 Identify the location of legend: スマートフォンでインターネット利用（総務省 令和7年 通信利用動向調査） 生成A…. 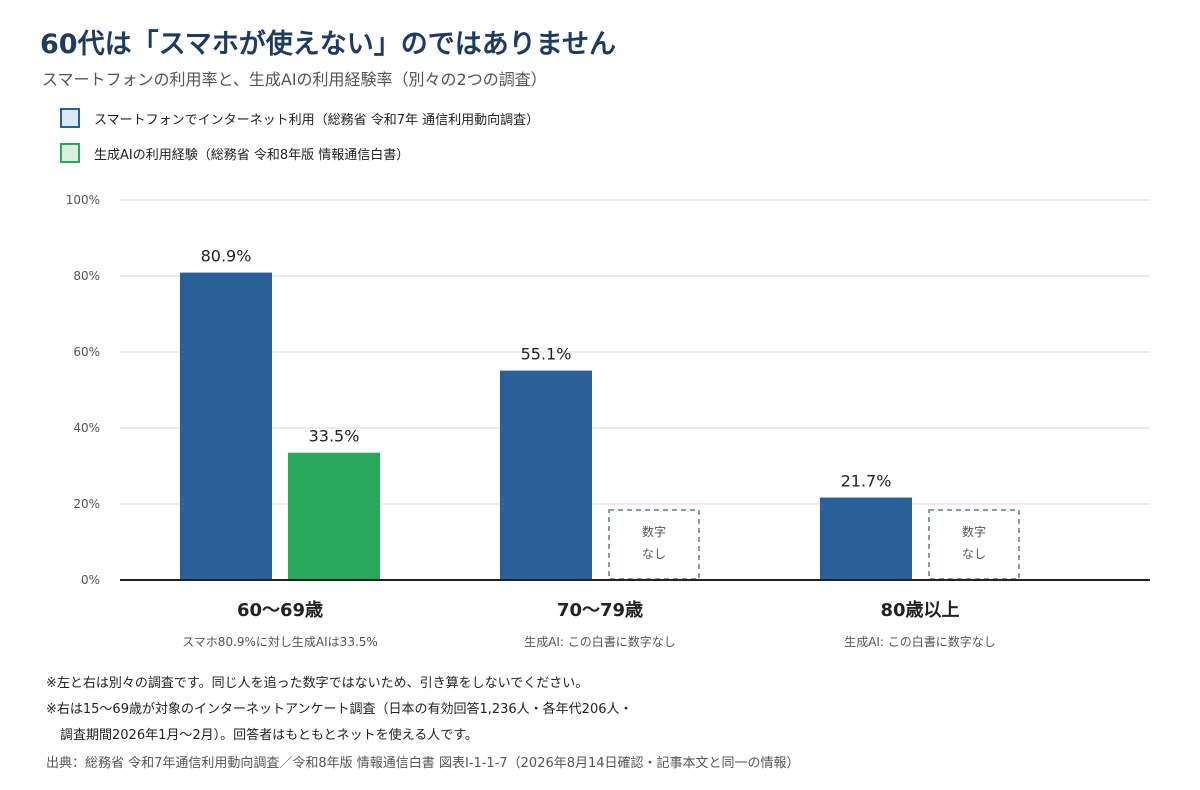
(299, 141).